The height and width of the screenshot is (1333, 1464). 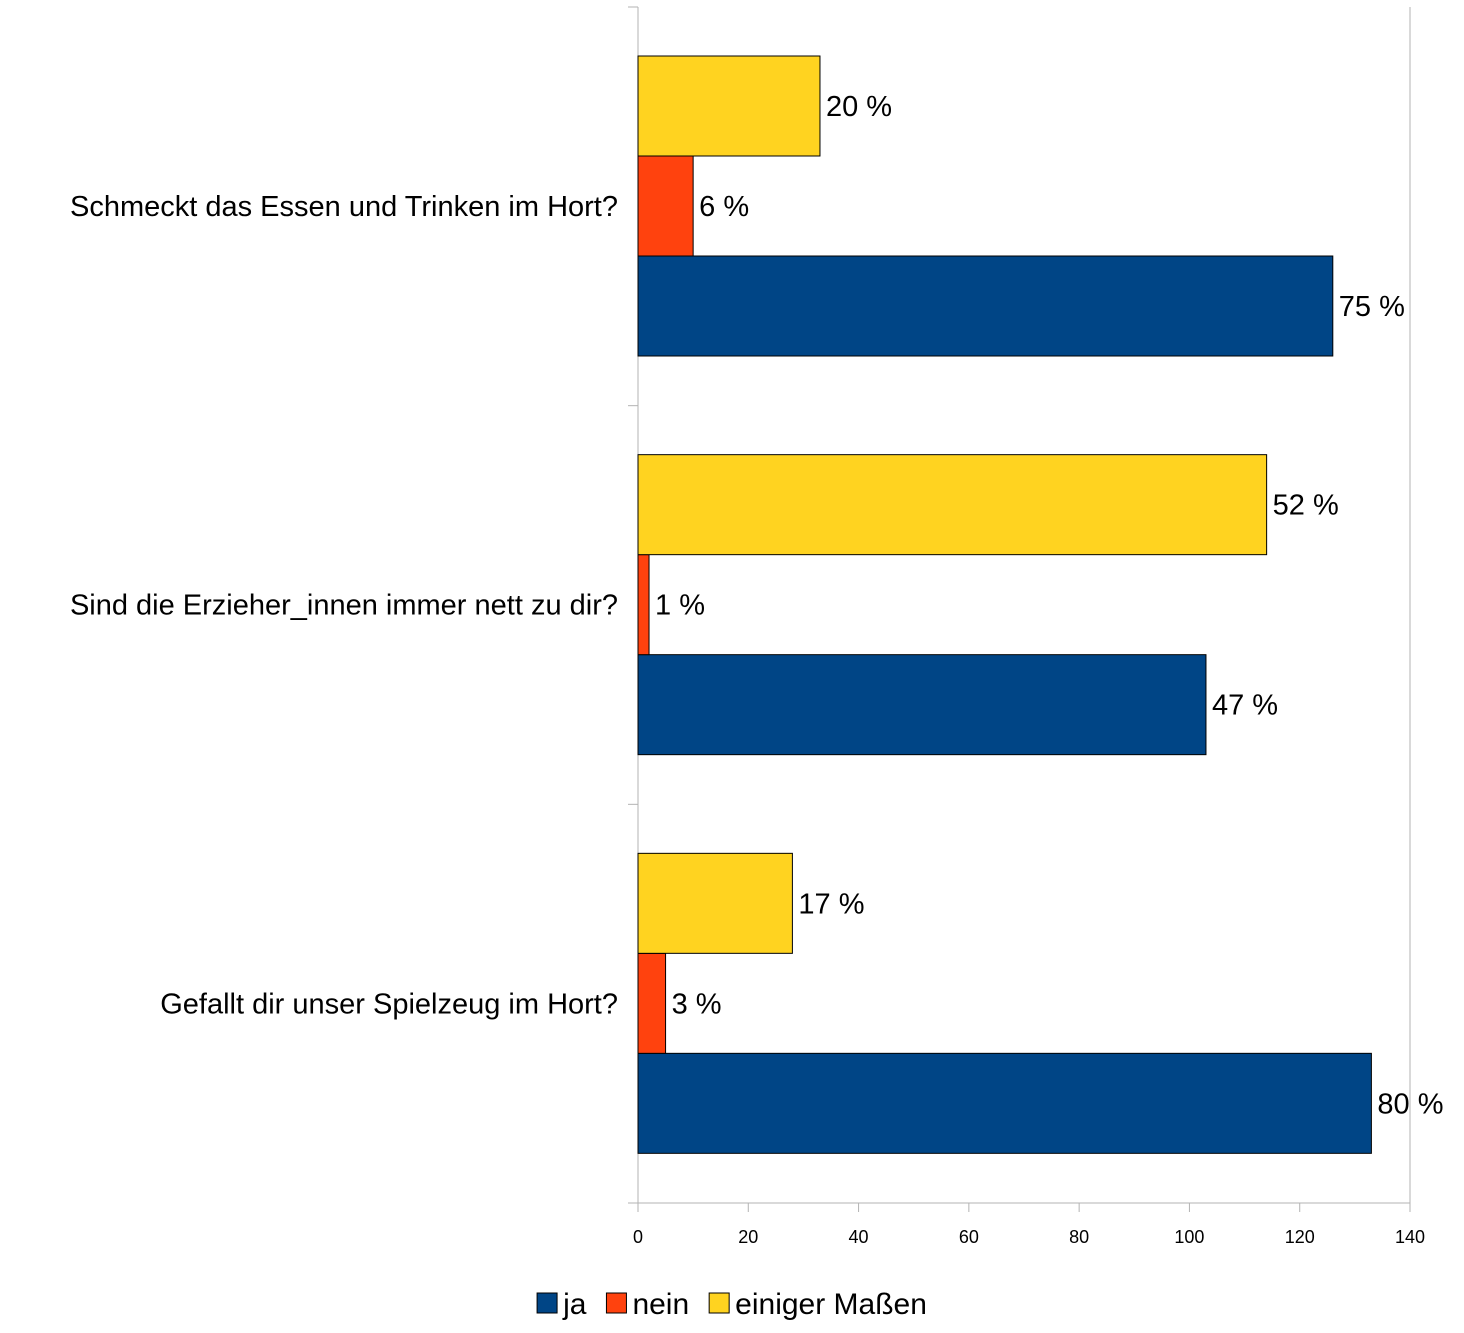 I want to click on category-label: Gefallt dir unser Spielzeug im Hort?, so click(x=389, y=1004).